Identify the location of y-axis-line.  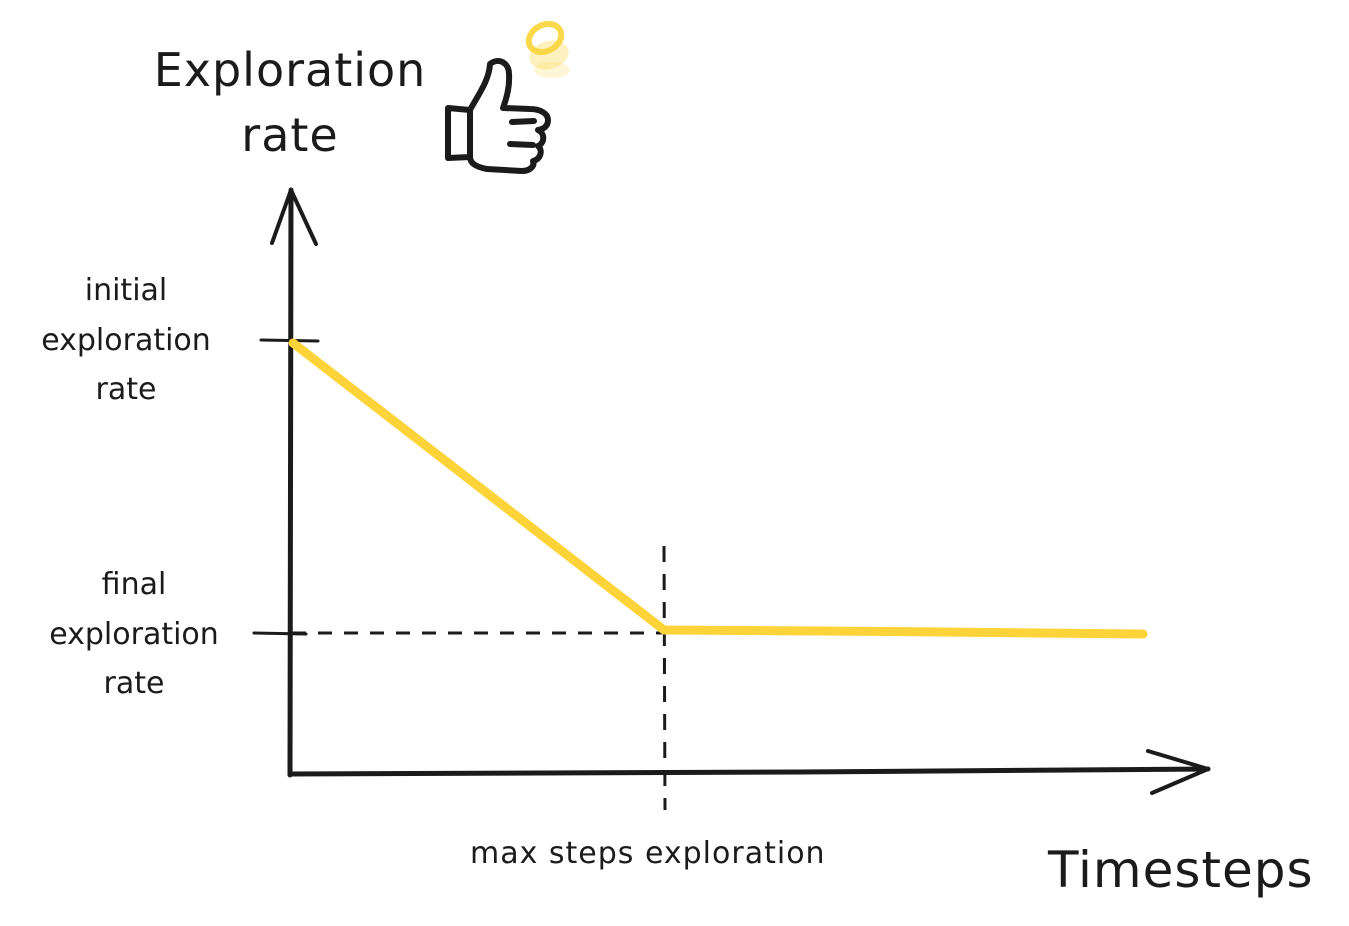
(290, 482).